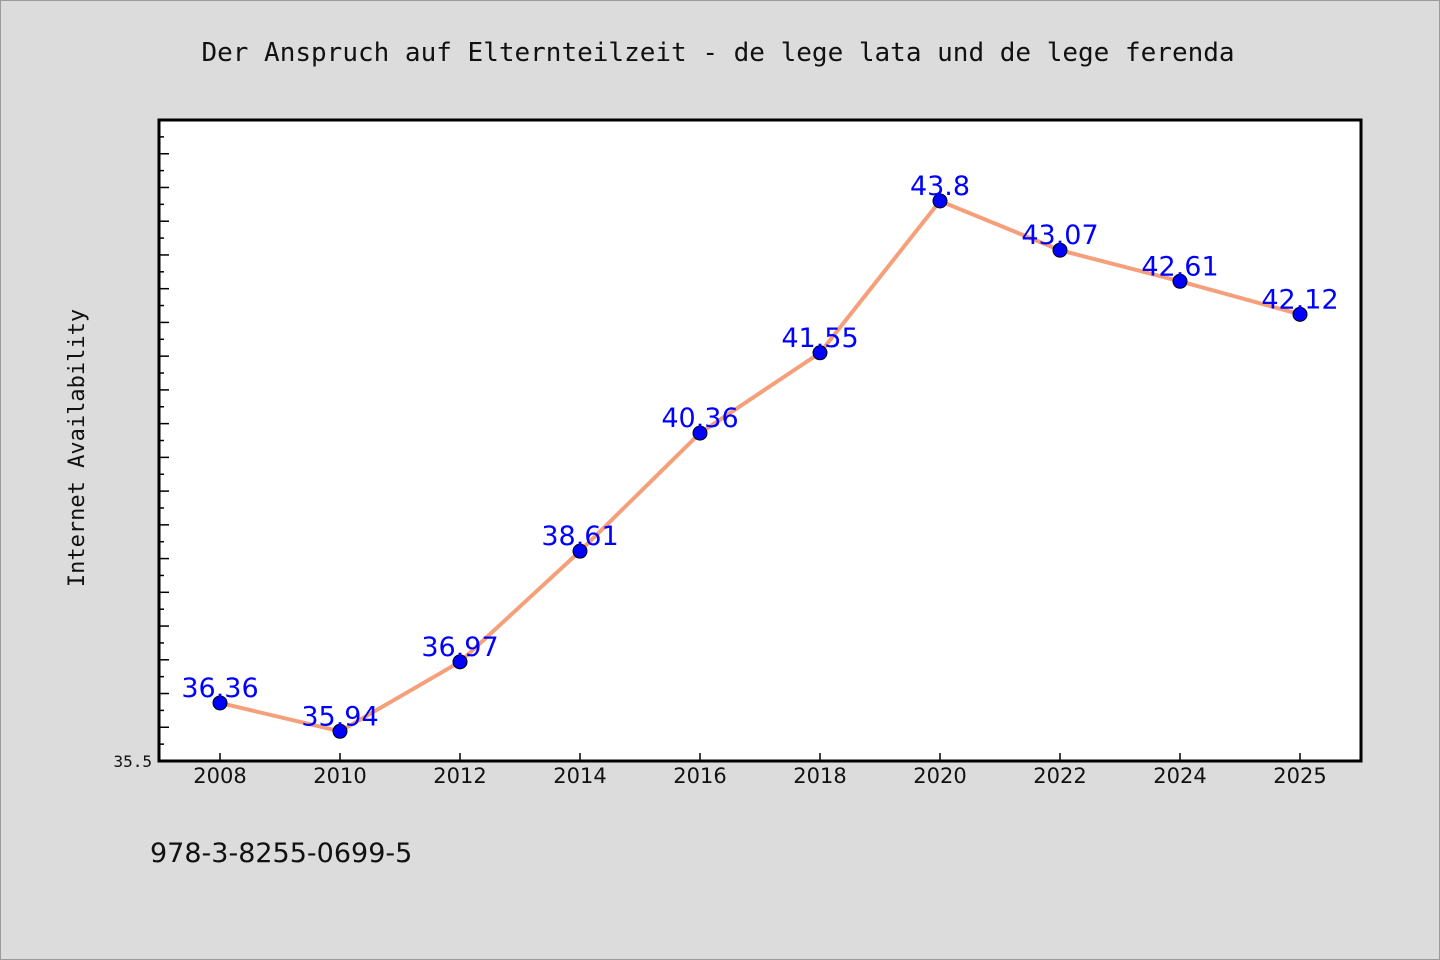 This screenshot has height=960, width=1440. Describe the element at coordinates (819, 338) in the screenshot. I see `data-label: 41.55` at that location.